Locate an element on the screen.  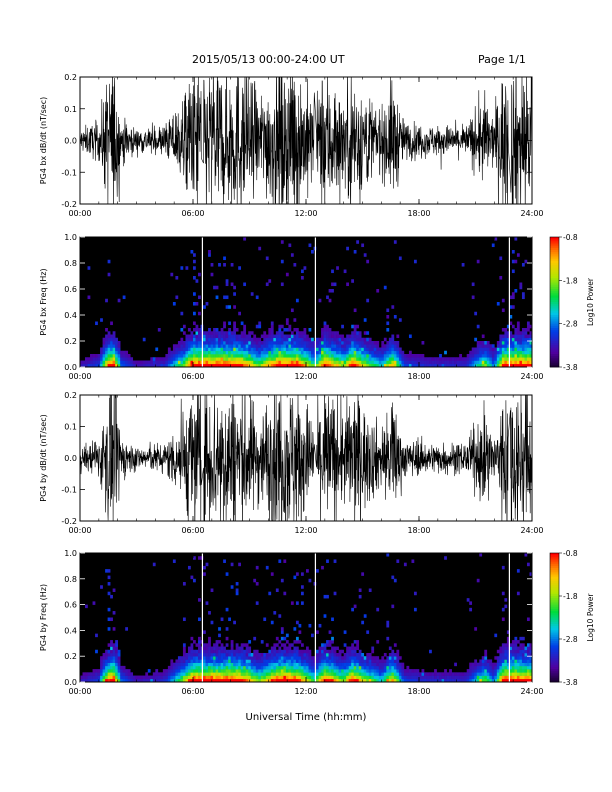
x-tick-label: 12:00 is located at coordinates (305, 376).